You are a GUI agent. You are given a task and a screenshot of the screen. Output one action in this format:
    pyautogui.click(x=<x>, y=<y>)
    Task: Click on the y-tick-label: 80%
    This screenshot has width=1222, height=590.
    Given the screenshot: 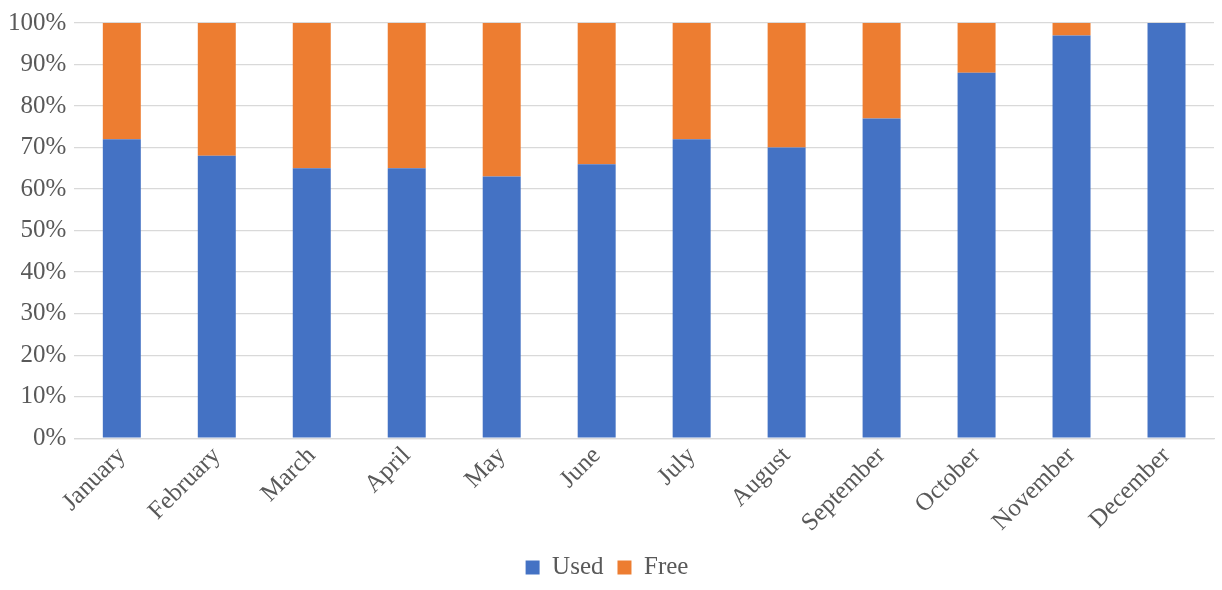 What is the action you would take?
    pyautogui.click(x=43, y=104)
    